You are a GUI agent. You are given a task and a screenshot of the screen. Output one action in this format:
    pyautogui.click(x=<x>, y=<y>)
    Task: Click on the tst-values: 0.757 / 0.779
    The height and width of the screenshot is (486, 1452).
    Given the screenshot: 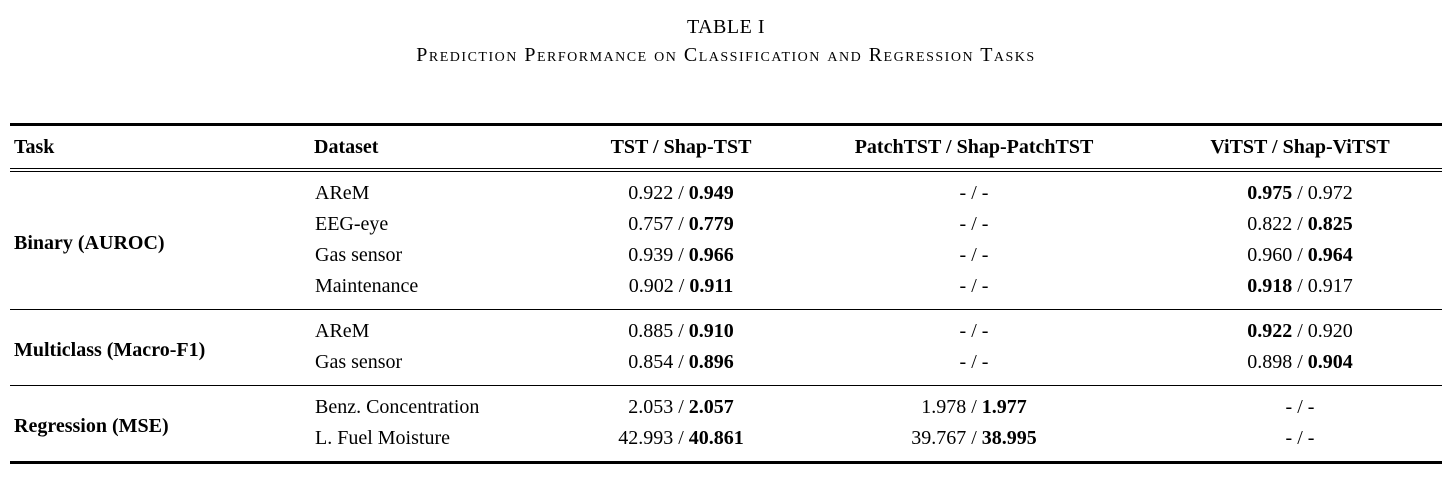 What is the action you would take?
    pyautogui.click(x=681, y=224)
    